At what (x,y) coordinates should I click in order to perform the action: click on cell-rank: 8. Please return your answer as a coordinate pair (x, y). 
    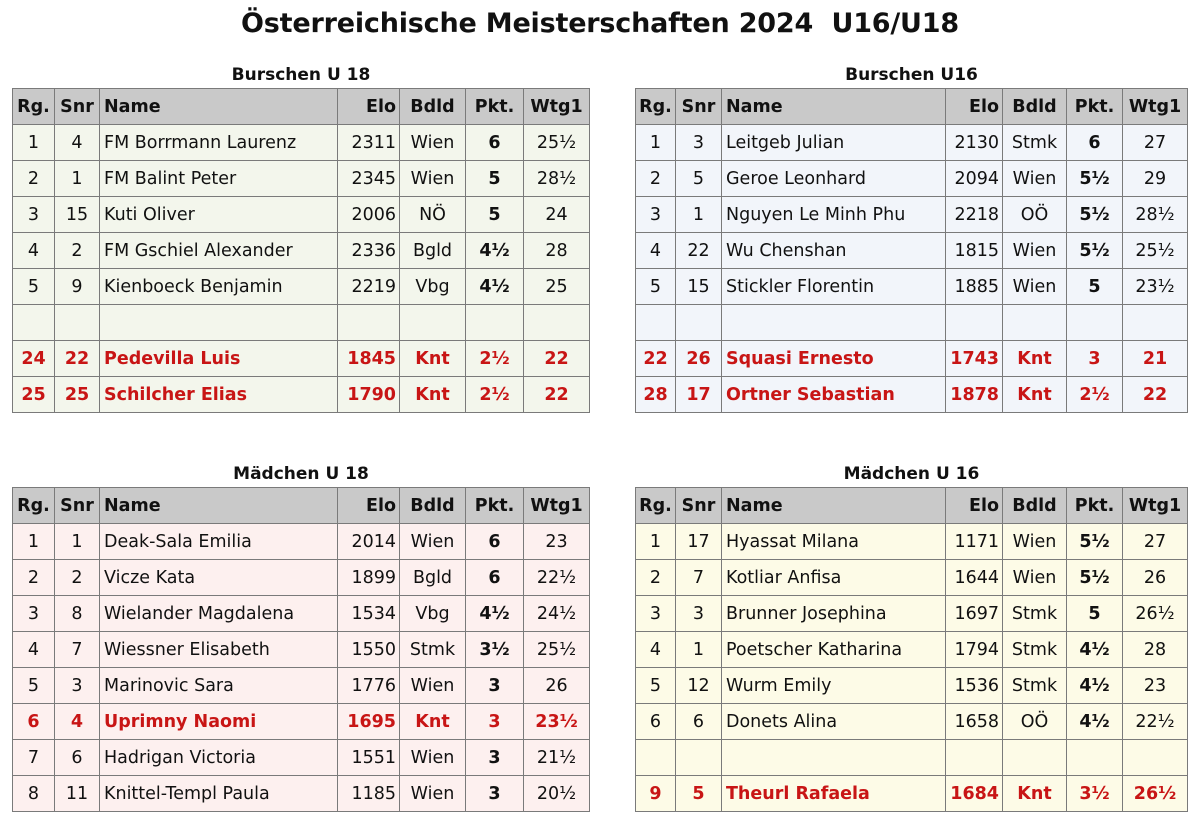
    Looking at the image, I should click on (33, 793).